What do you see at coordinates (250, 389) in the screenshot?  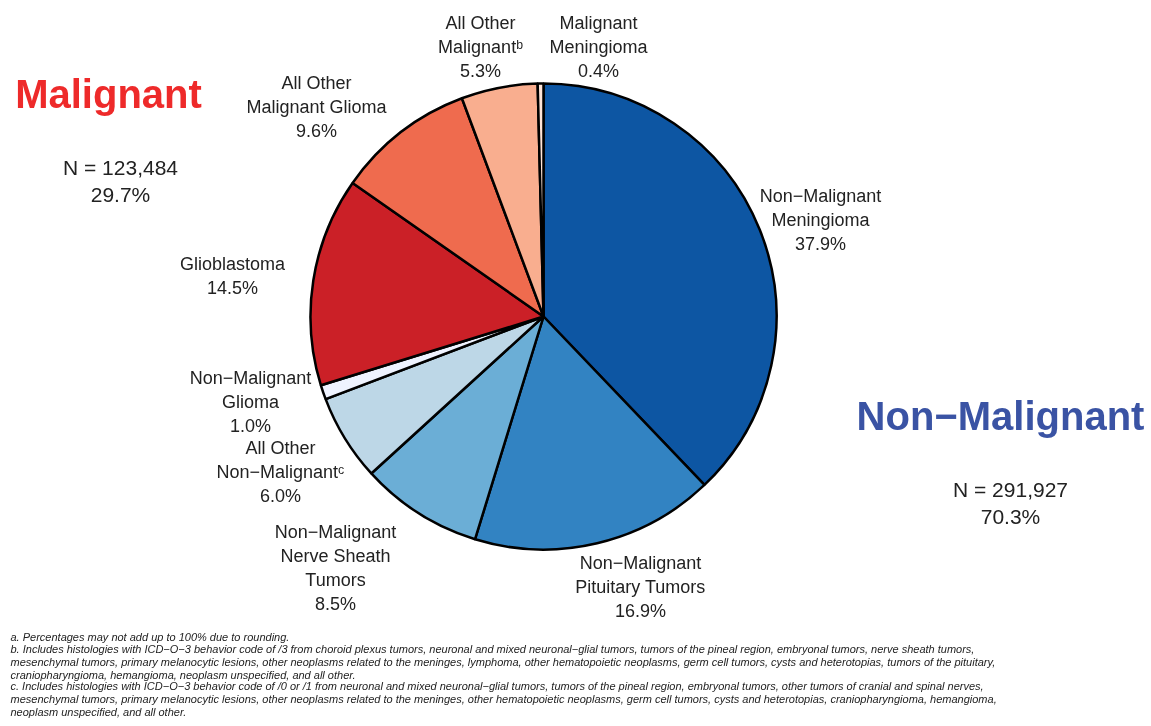 I see `slice-label: Non−Malignant Glioma` at bounding box center [250, 389].